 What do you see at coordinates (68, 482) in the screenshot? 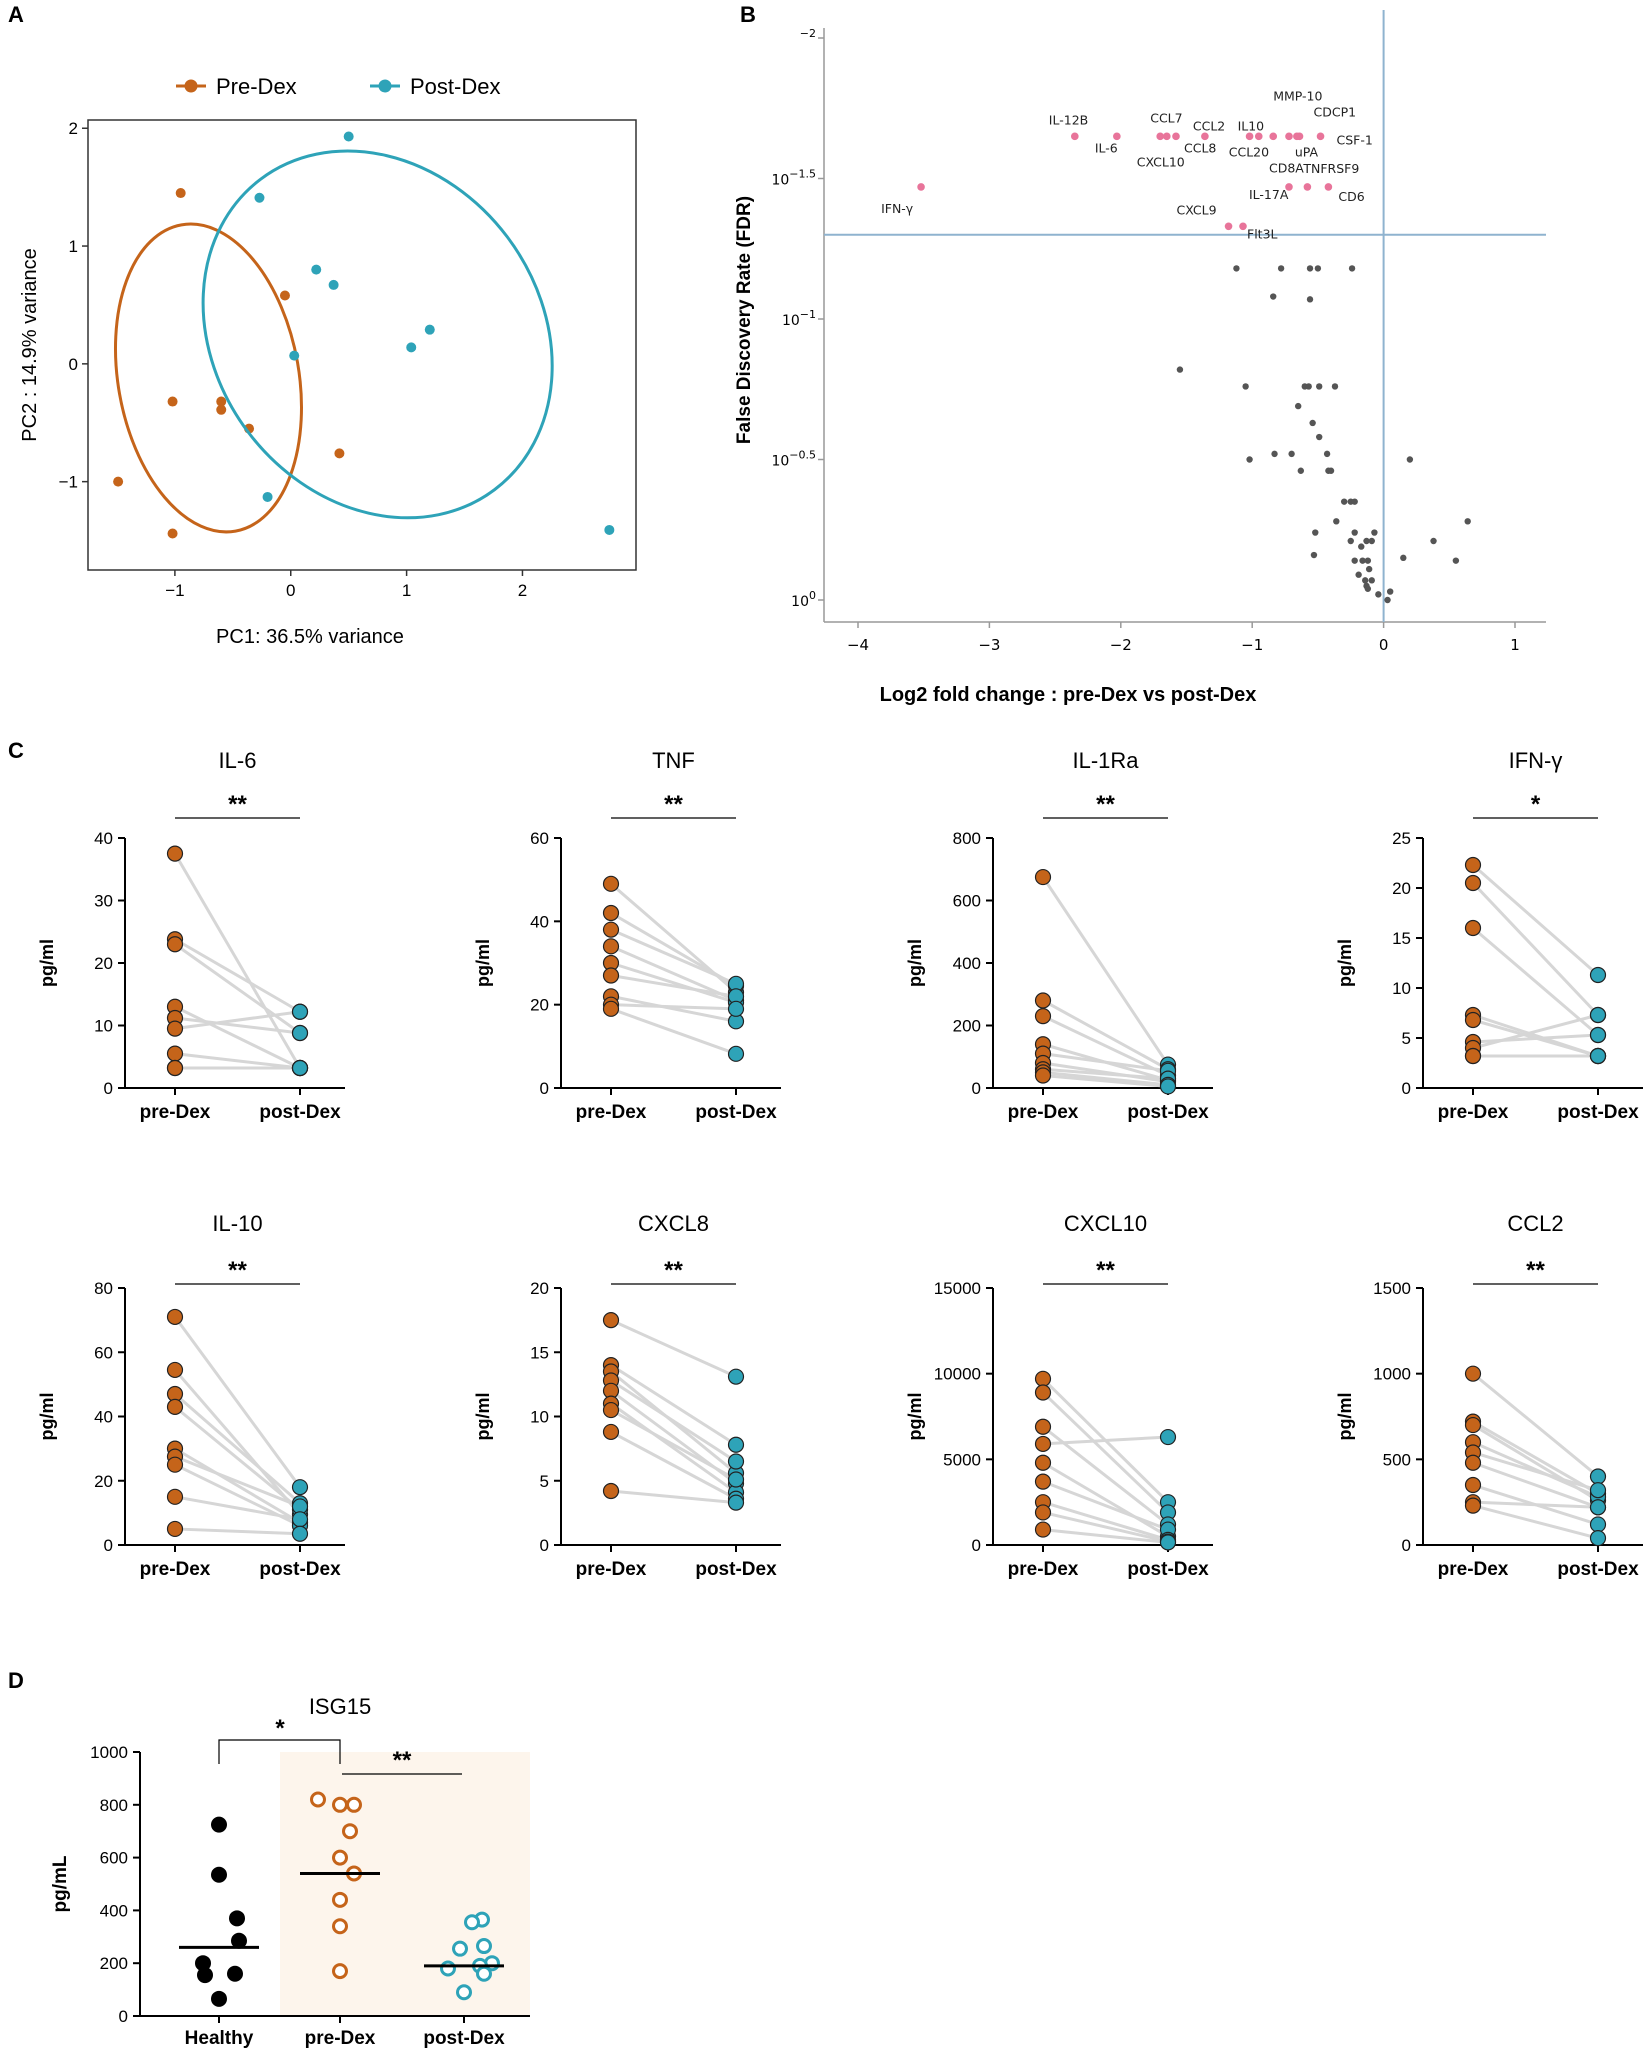
I see `y-tick-label: −1` at bounding box center [68, 482].